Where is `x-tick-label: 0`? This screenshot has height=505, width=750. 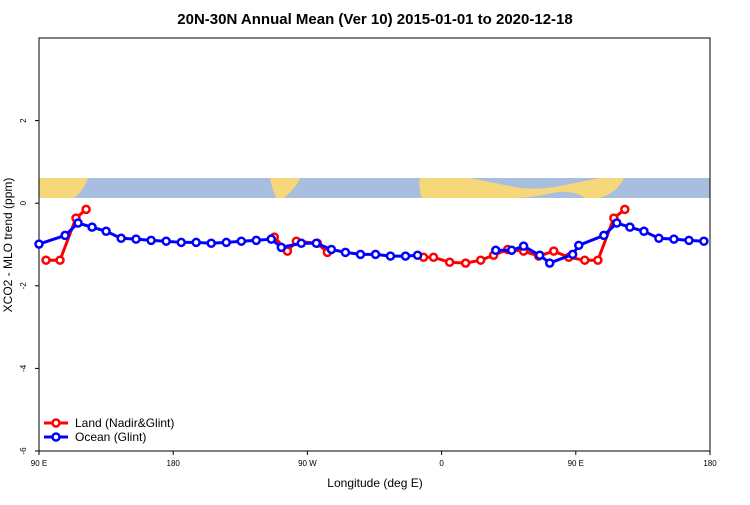
x-tick-label: 0 is located at coordinates (441, 463).